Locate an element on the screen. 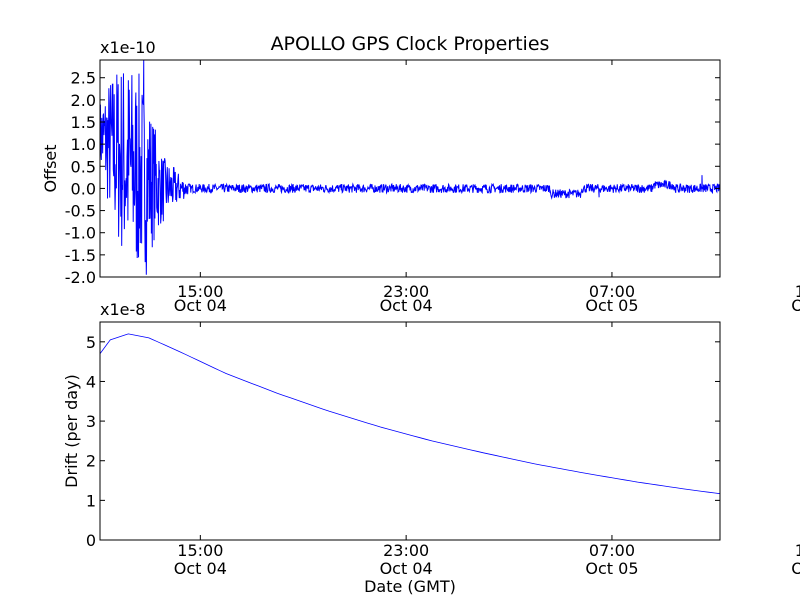 This screenshot has width=800, height=600. drift-ytick-label: 2 is located at coordinates (91, 461).